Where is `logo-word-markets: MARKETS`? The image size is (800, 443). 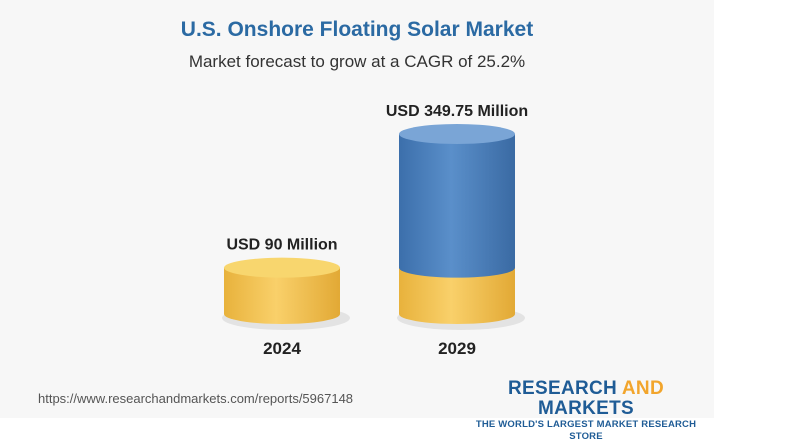 logo-word-markets: MARKETS is located at coordinates (586, 408).